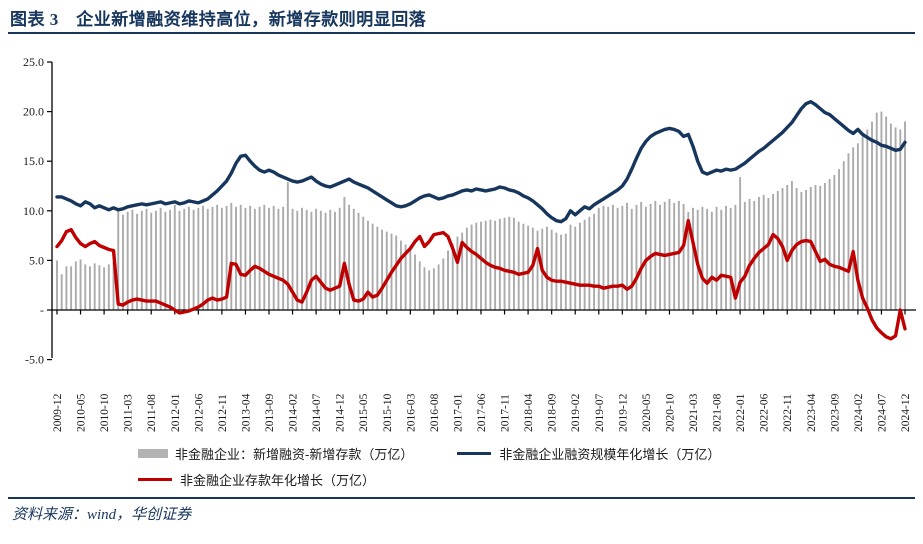 Image resolution: width=923 pixels, height=544 pixels. I want to click on x-tick-label: 2019-12, so click(623, 412).